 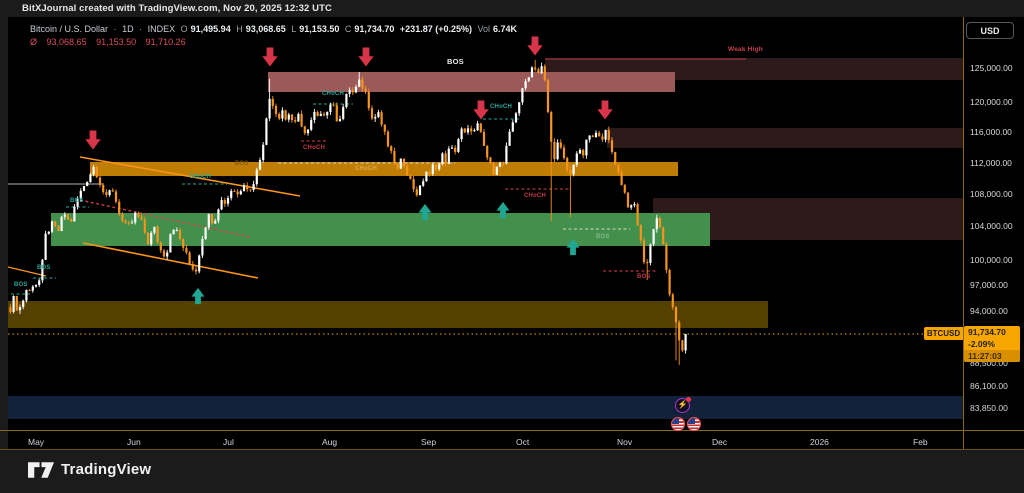 What do you see at coordinates (819, 442) in the screenshot?
I see `time-tick-label: 2026` at bounding box center [819, 442].